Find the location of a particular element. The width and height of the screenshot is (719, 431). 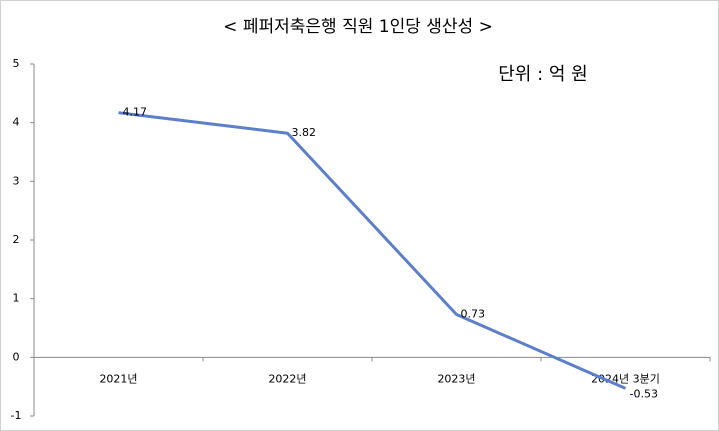

y-tick-label: 2 is located at coordinates (16, 239).